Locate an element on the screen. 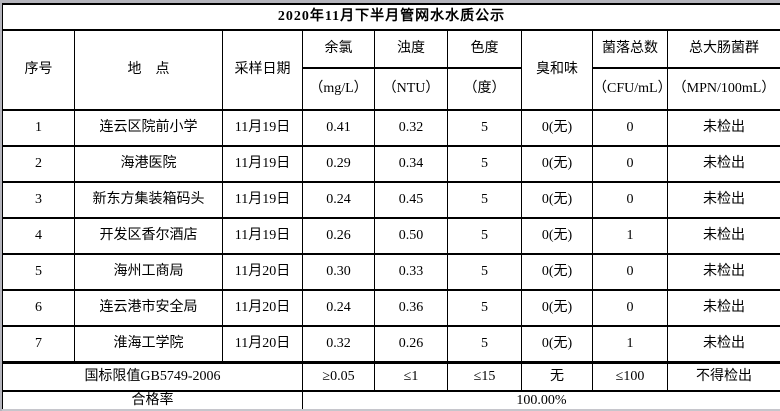 This screenshot has height=411, width=780. cell-bacteria: 1 is located at coordinates (630, 236).